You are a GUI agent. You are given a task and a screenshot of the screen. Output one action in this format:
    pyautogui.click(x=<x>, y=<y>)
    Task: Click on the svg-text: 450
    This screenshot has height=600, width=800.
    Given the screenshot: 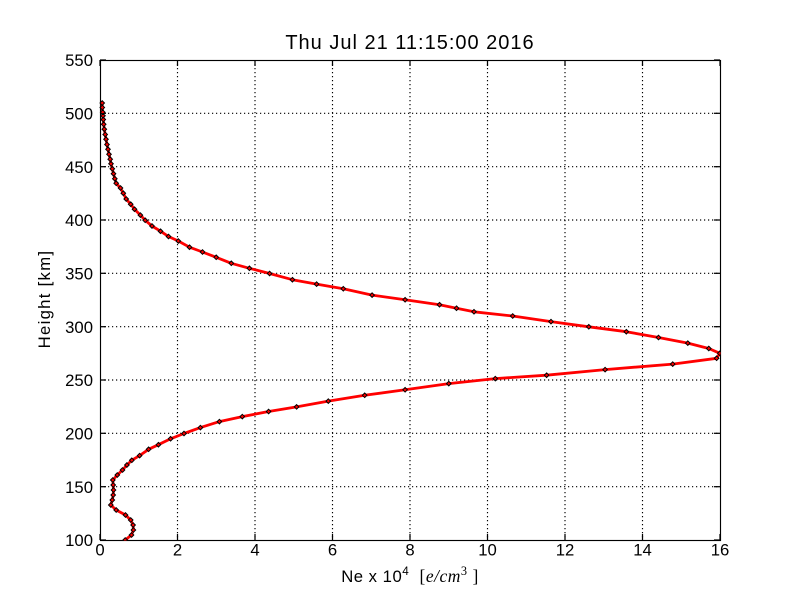 What is the action you would take?
    pyautogui.click(x=79, y=167)
    